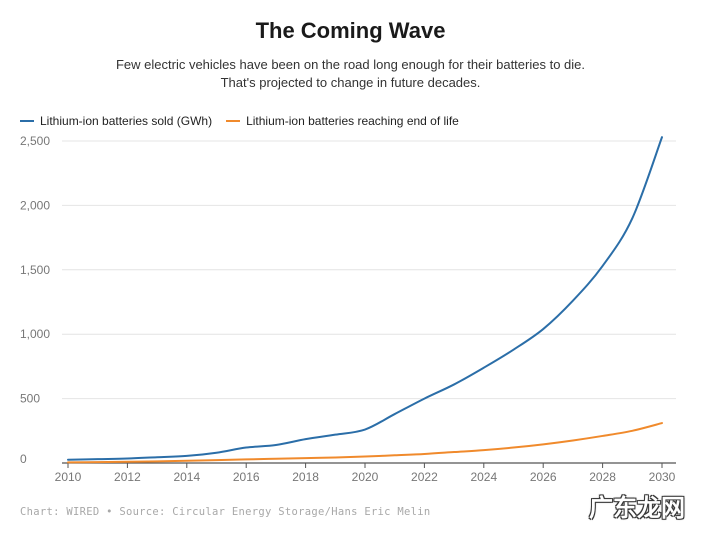  I want to click on x-tick-label: 2022, so click(424, 477).